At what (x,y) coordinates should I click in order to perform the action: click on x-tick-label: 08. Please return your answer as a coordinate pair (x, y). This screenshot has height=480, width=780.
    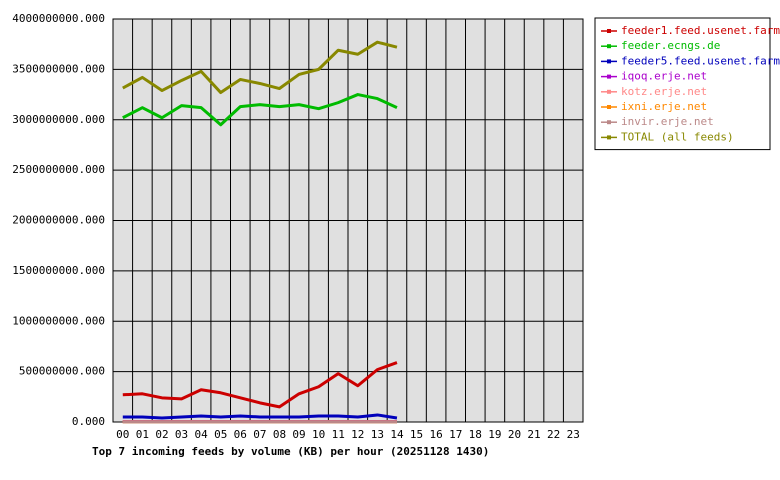
    Looking at the image, I should click on (279, 434).